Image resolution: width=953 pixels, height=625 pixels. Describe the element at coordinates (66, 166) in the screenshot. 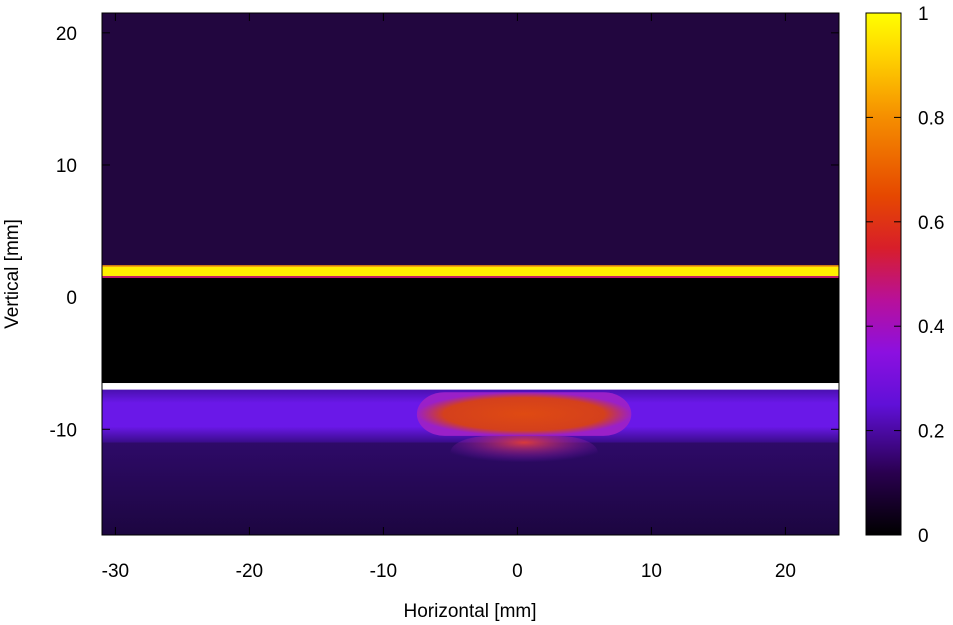

I see `y-tick-label: 10` at that location.